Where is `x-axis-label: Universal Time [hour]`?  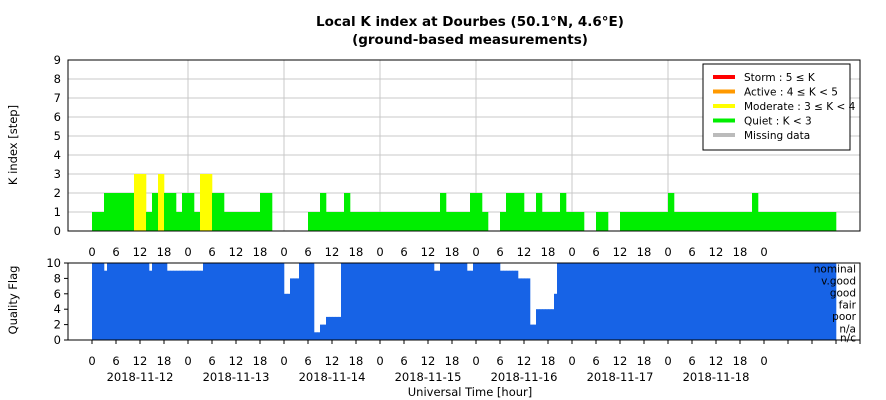
x-axis-label: Universal Time [hour] is located at coordinates (470, 392).